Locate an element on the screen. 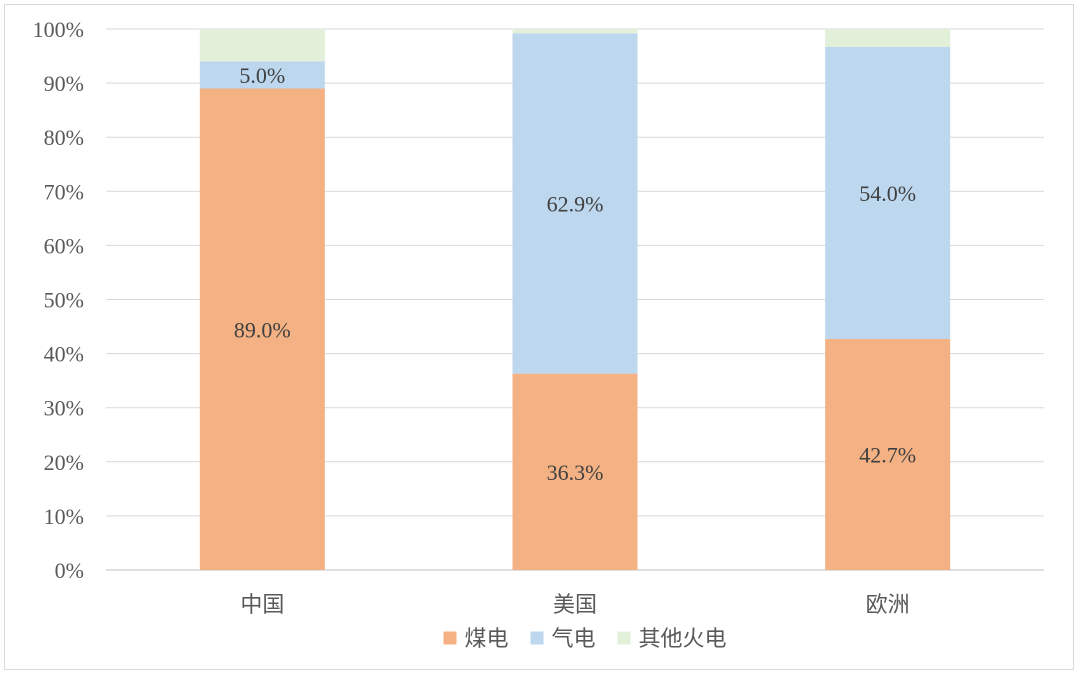 Image resolution: width=1080 pixels, height=675 pixels. data-label: 89.0% is located at coordinates (262, 329).